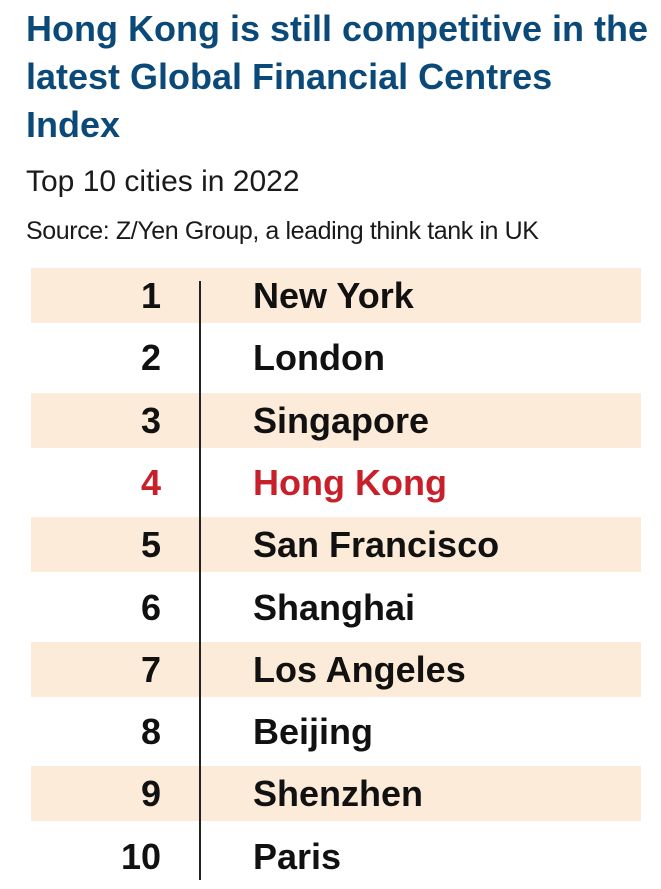 The height and width of the screenshot is (889, 661). I want to click on table-row: 1 New York, so click(336, 295).